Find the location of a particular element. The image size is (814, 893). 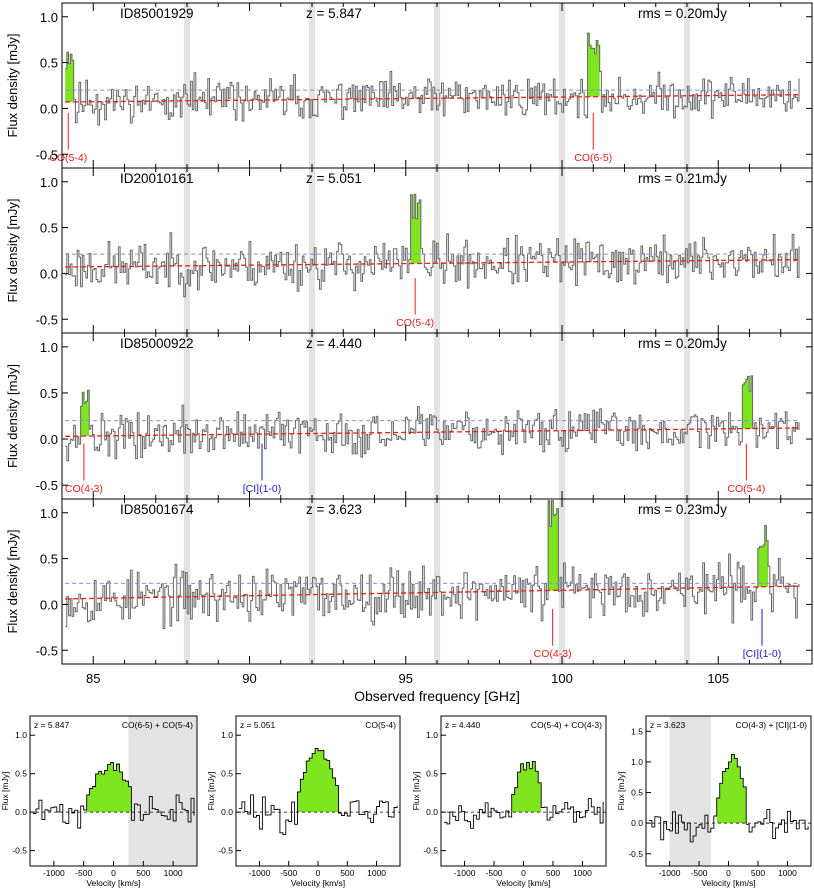

panel-redshift: z = 5.847 is located at coordinates (51, 725).